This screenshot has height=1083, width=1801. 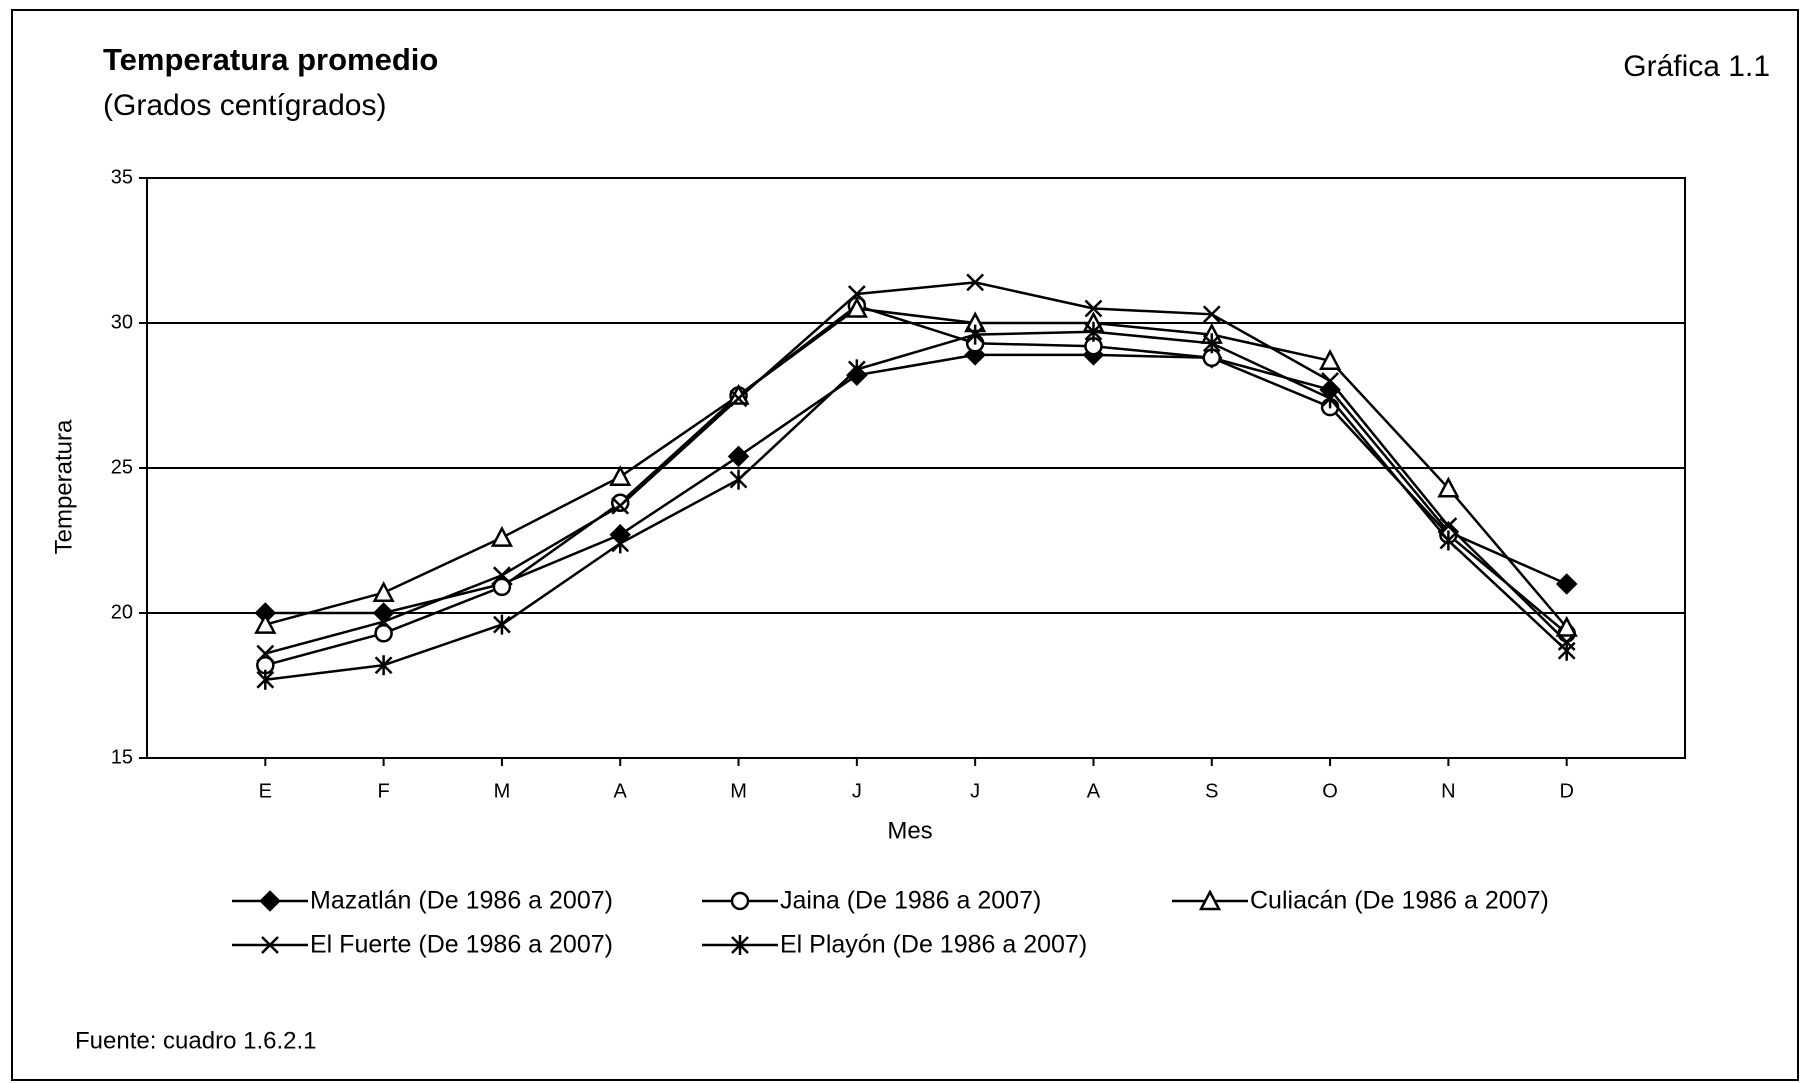 What do you see at coordinates (63, 486) in the screenshot?
I see `y-axis-label: Temperatura` at bounding box center [63, 486].